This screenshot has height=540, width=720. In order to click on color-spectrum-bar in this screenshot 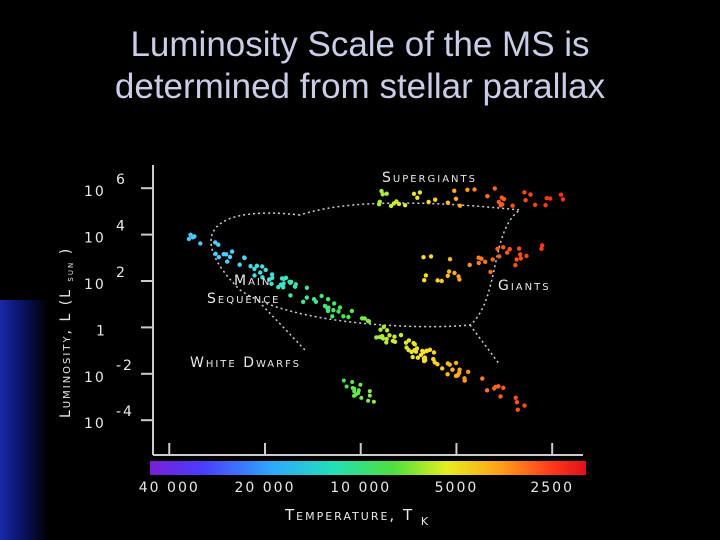, I will do `click(368, 468)`.